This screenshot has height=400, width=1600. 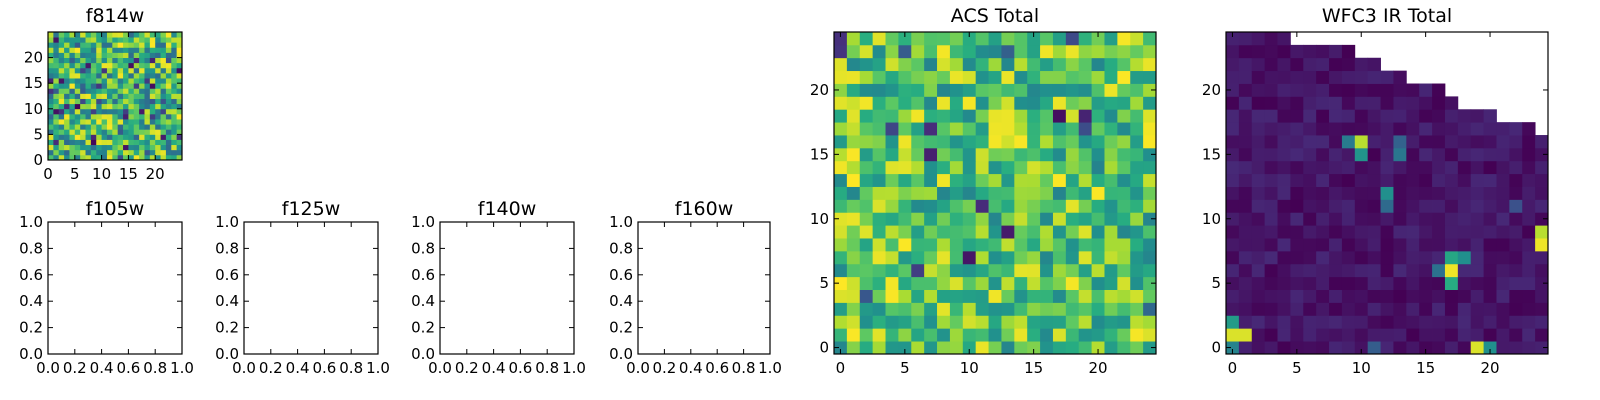 What do you see at coordinates (621, 301) in the screenshot?
I see `y-tick-label: 0.4` at bounding box center [621, 301].